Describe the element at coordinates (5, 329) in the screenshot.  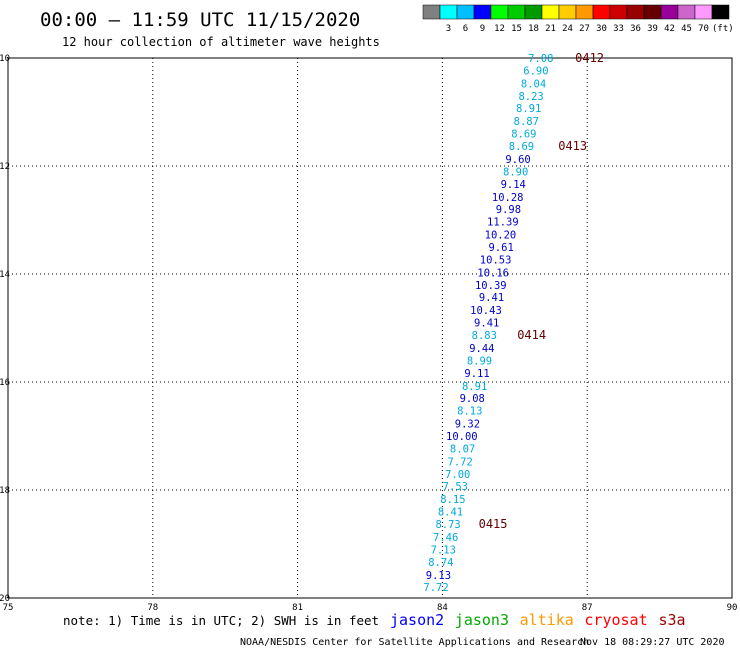
I see `y-axis-ticks: -10 -12 -14 -16 -18 -20` at that location.